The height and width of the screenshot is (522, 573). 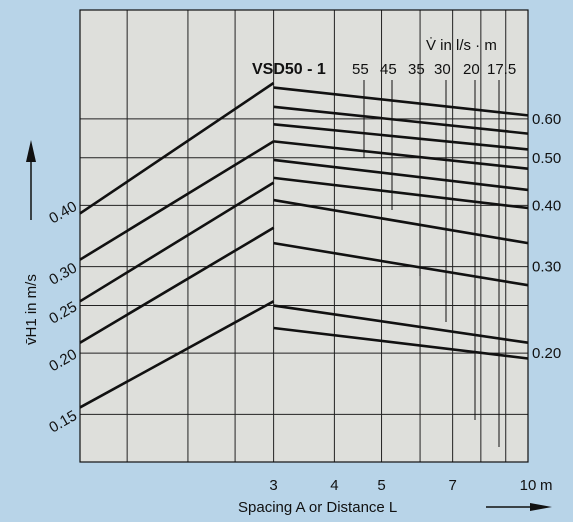 What do you see at coordinates (63, 273) in the screenshot?
I see `left-tick-label: 0.30` at bounding box center [63, 273].